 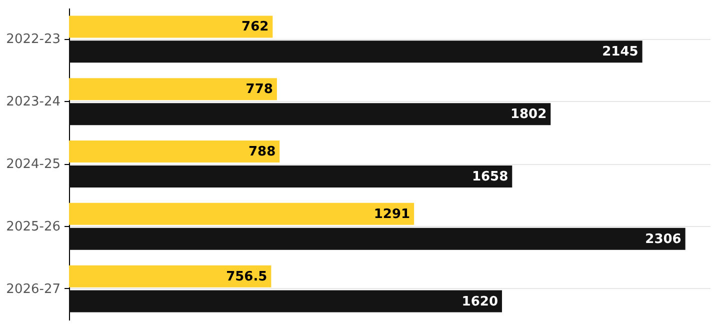 What do you see at coordinates (663, 239) in the screenshot?
I see `data-label: 2306` at bounding box center [663, 239].